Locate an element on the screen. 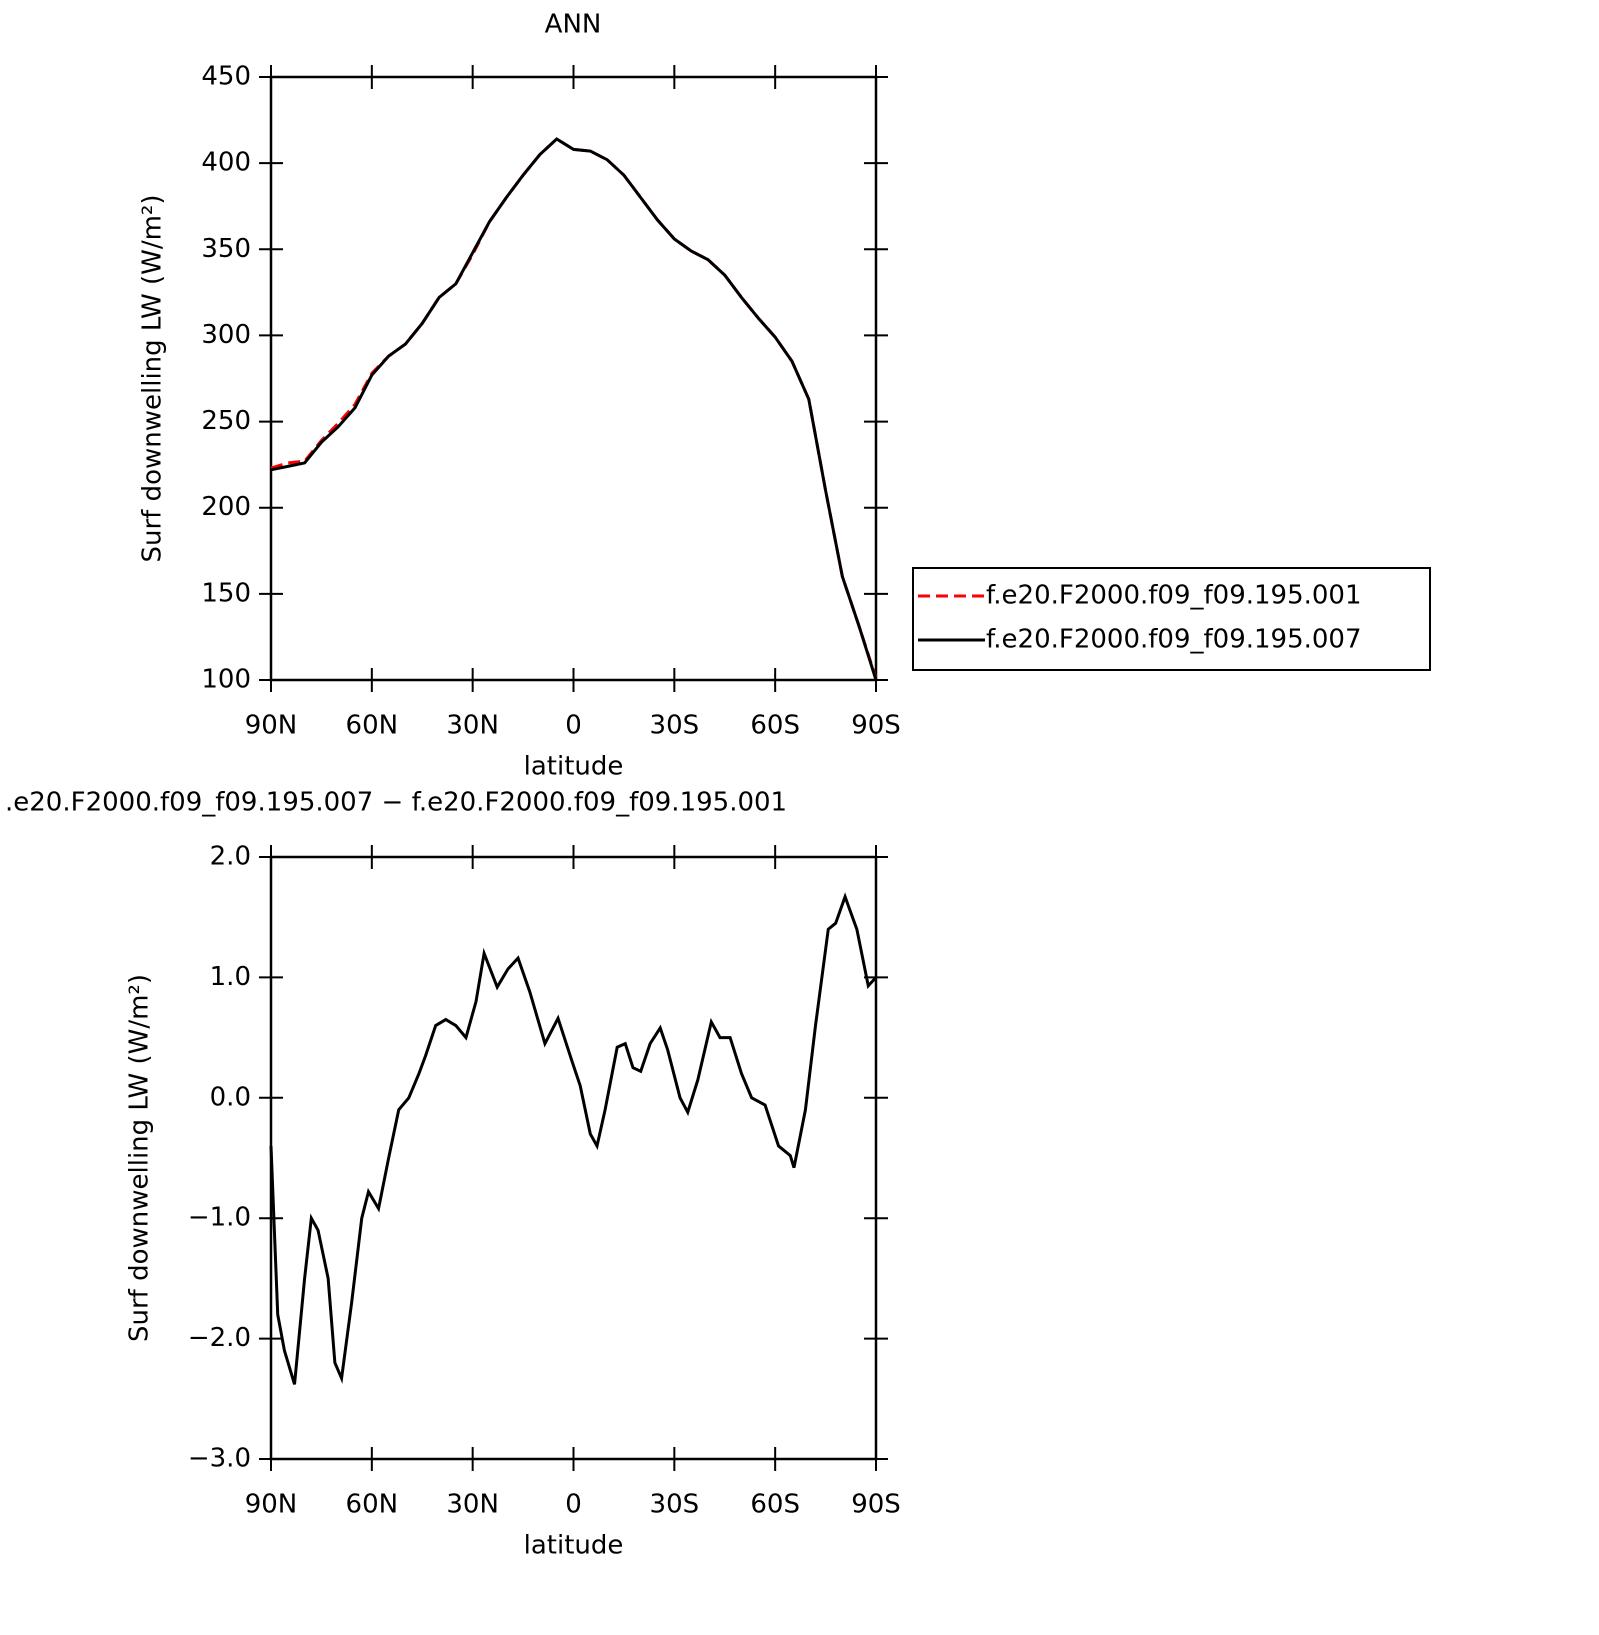 This screenshot has width=1599, height=1635. y-tick-label: 300 is located at coordinates (226, 335).